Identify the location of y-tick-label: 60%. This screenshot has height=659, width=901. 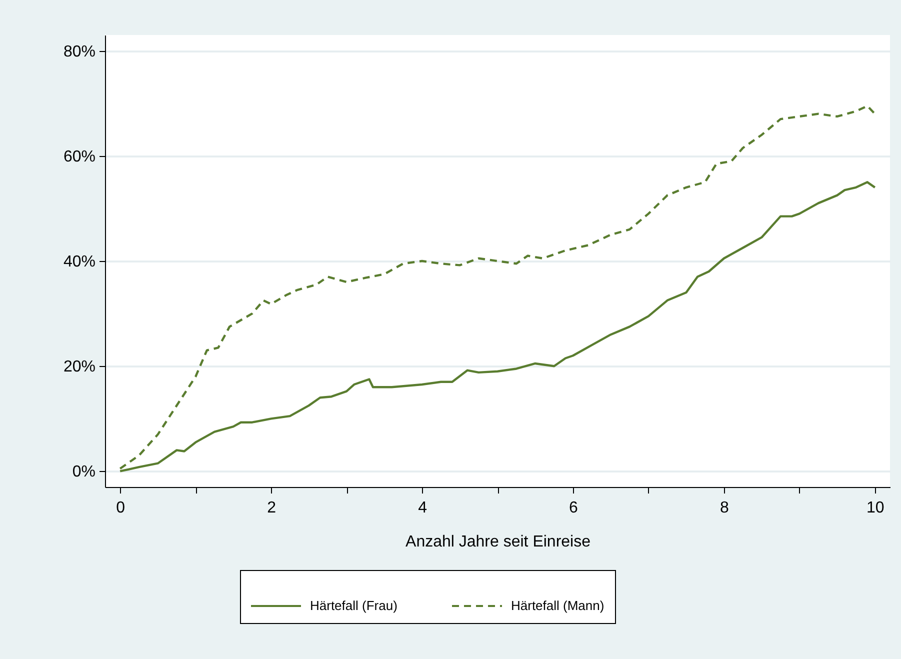
(79, 157).